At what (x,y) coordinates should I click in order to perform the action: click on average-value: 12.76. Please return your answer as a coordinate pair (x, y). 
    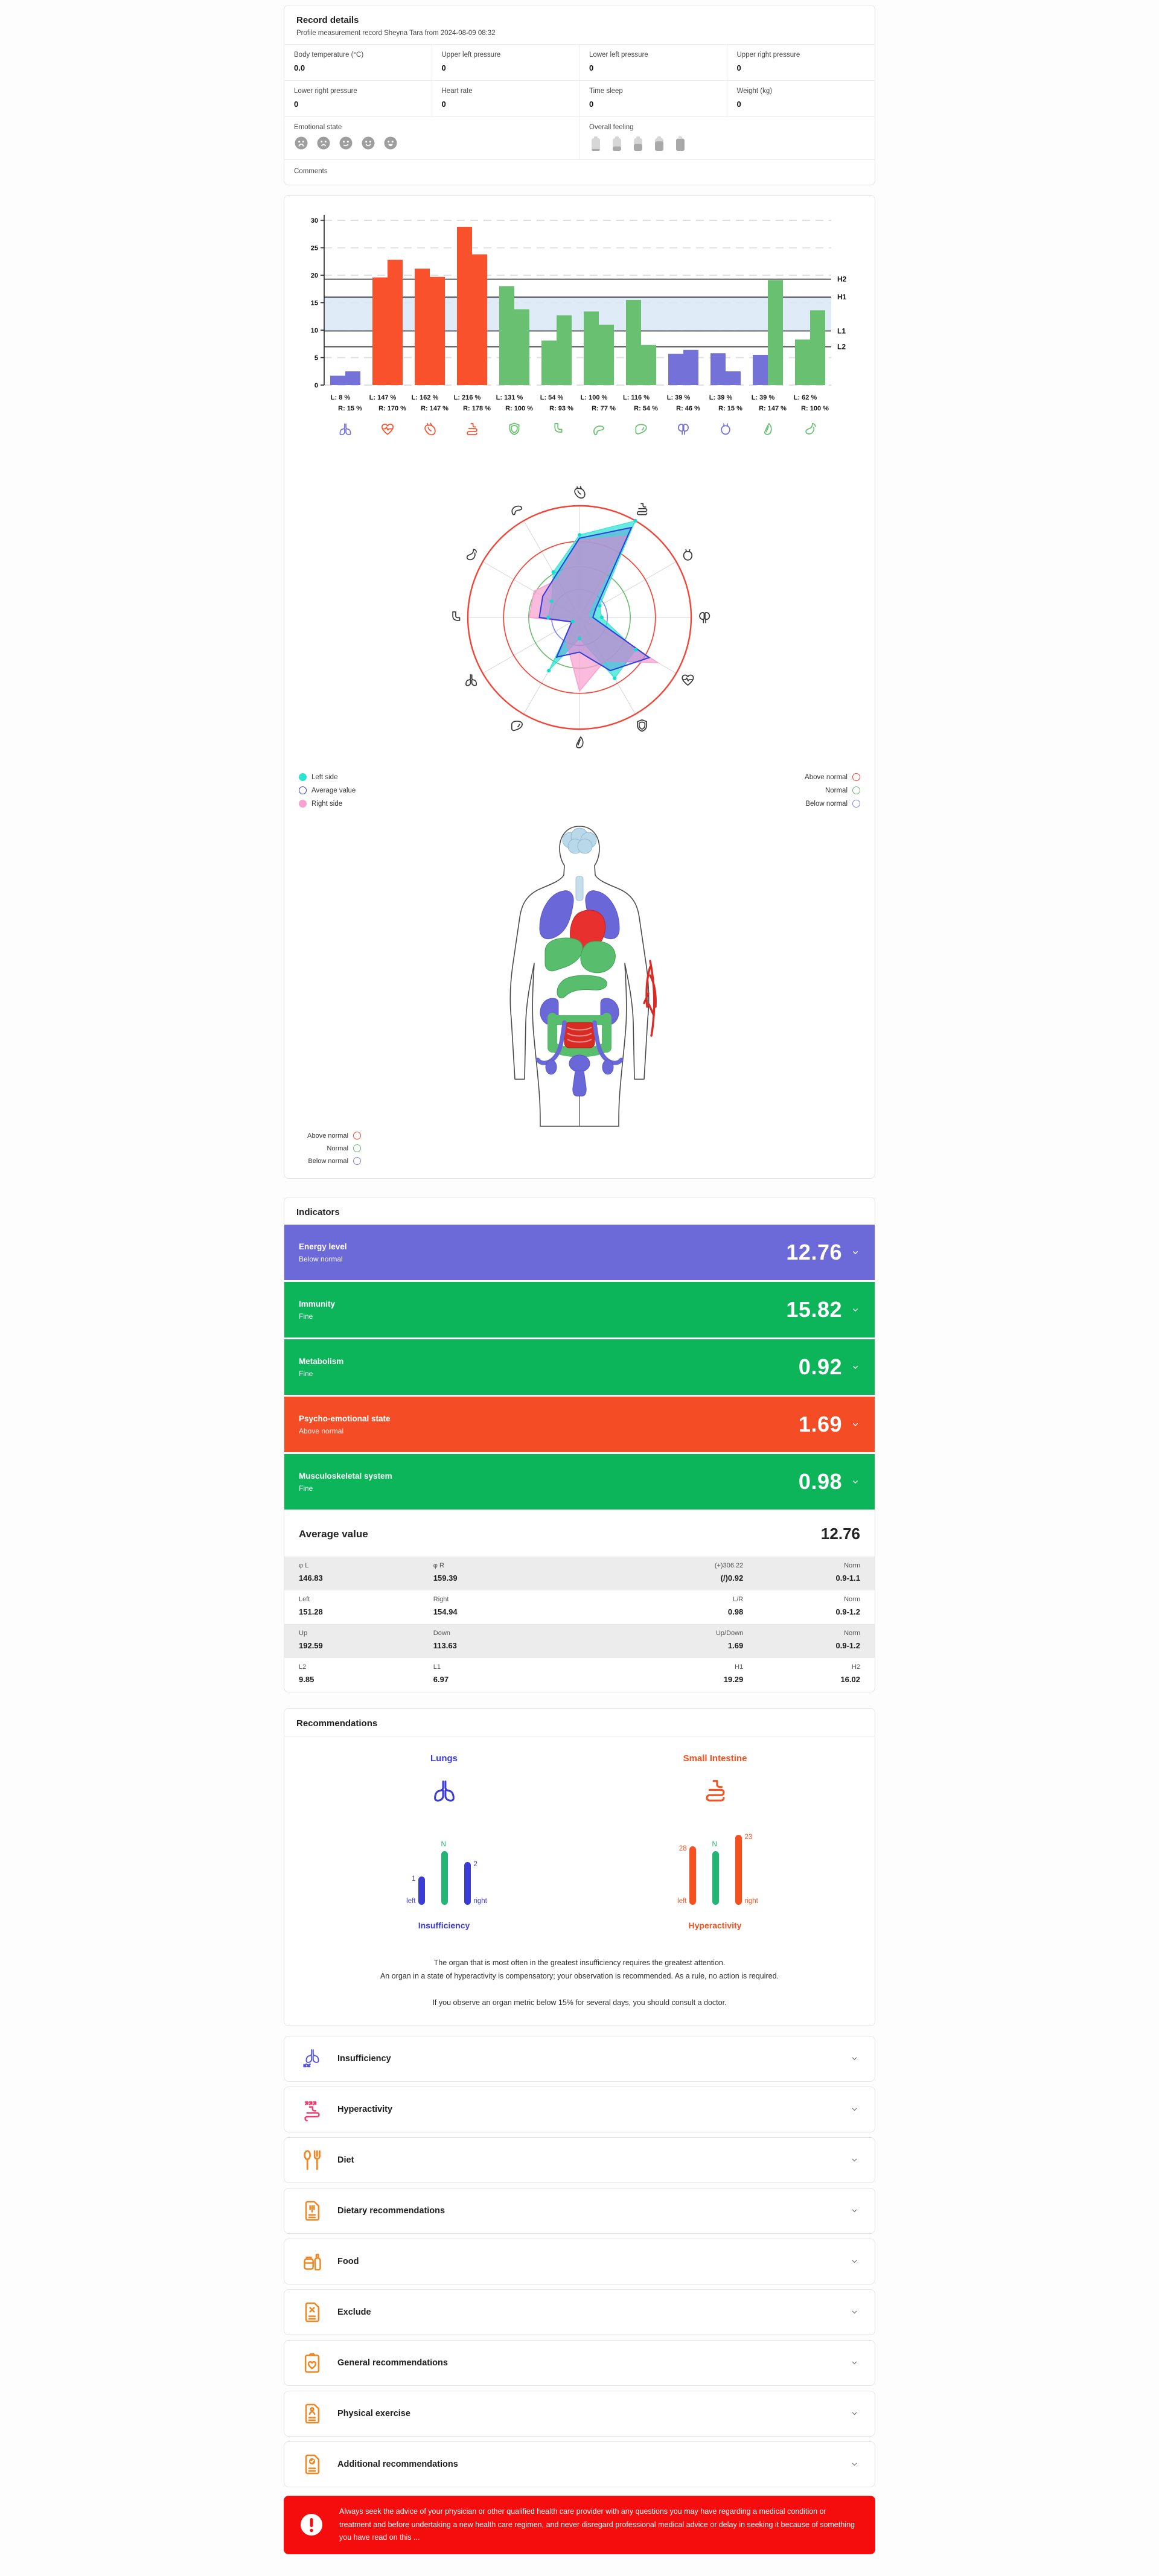
    Looking at the image, I should click on (840, 1534).